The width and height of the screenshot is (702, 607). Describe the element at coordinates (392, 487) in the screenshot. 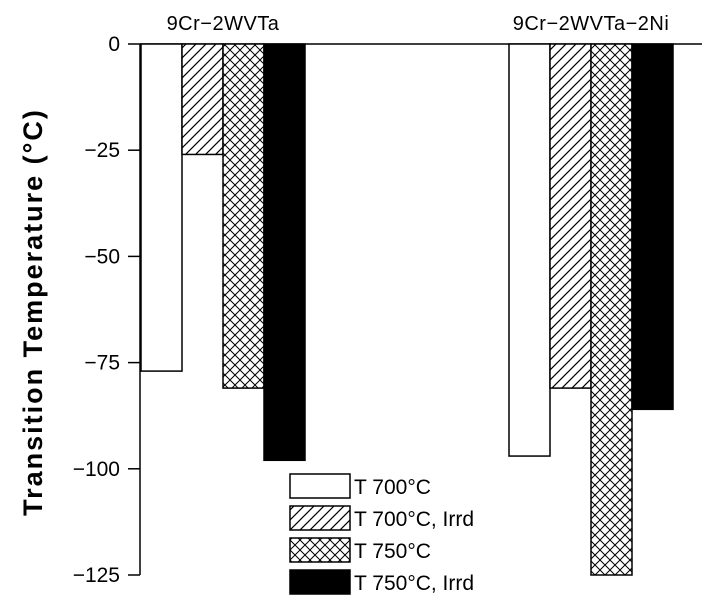

I see `legend-label: T 700°C` at that location.